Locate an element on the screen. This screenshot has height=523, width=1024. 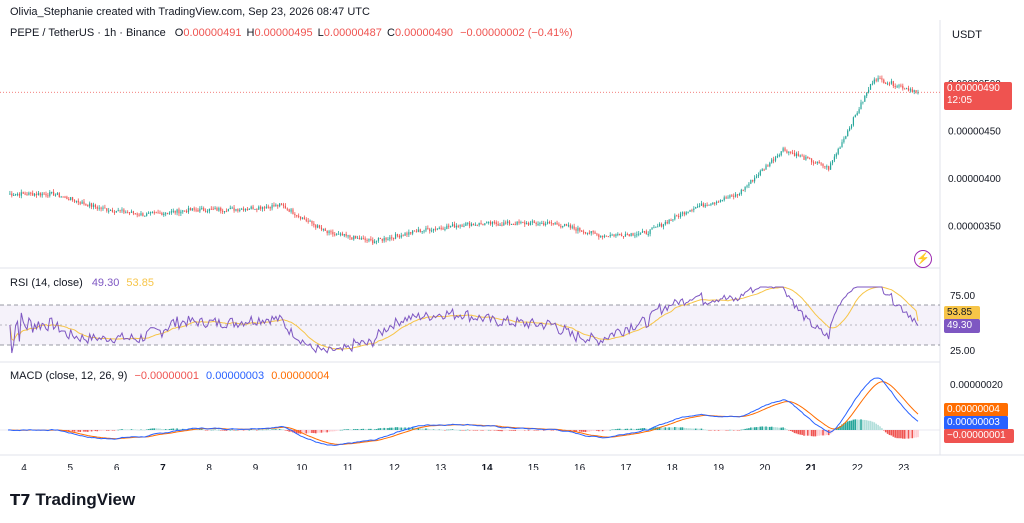
lightning-icon: ⚡ is located at coordinates (923, 259).